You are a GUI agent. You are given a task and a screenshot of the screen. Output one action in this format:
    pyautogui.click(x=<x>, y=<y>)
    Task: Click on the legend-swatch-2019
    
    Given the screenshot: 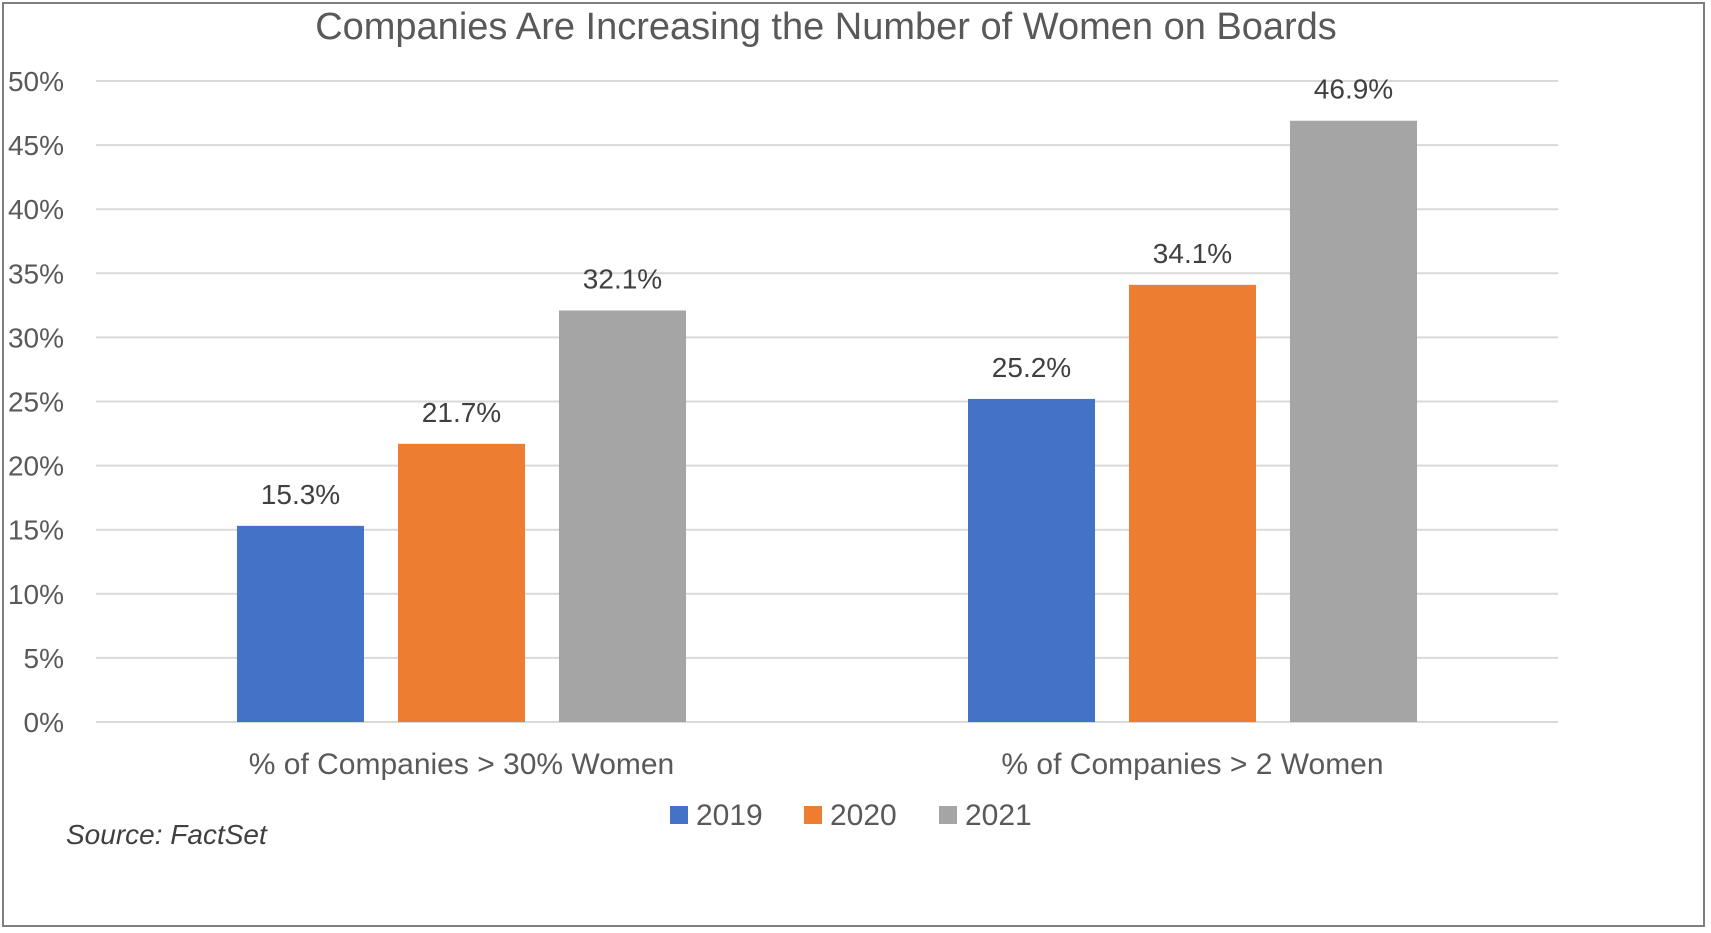 What is the action you would take?
    pyautogui.click(x=679, y=815)
    